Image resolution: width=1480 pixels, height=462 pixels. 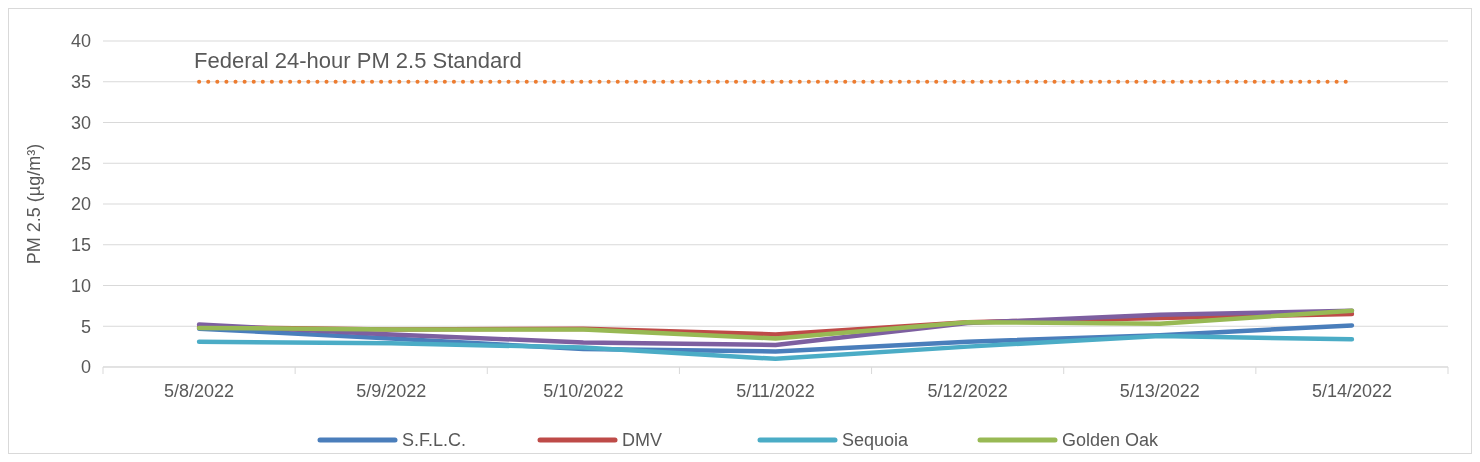 What do you see at coordinates (967, 391) in the screenshot?
I see `x-tick-label: 5/12/2022` at bounding box center [967, 391].